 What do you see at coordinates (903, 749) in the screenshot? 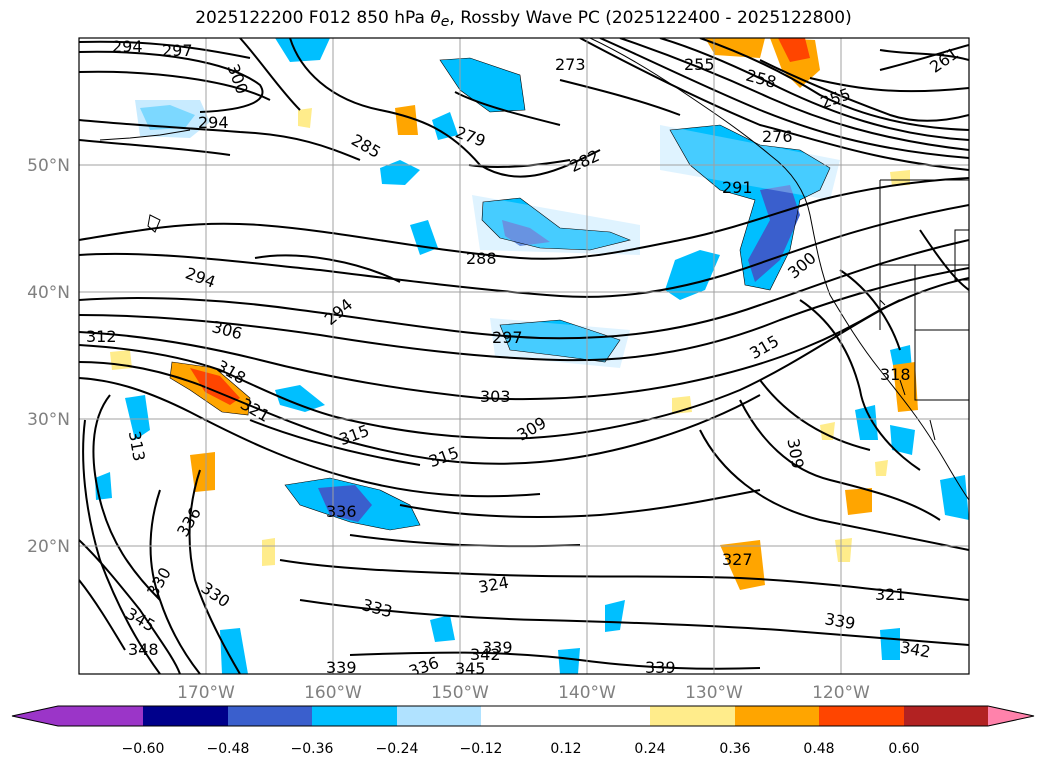
I see `colorbar-tick-label: 0.60` at bounding box center [903, 749].